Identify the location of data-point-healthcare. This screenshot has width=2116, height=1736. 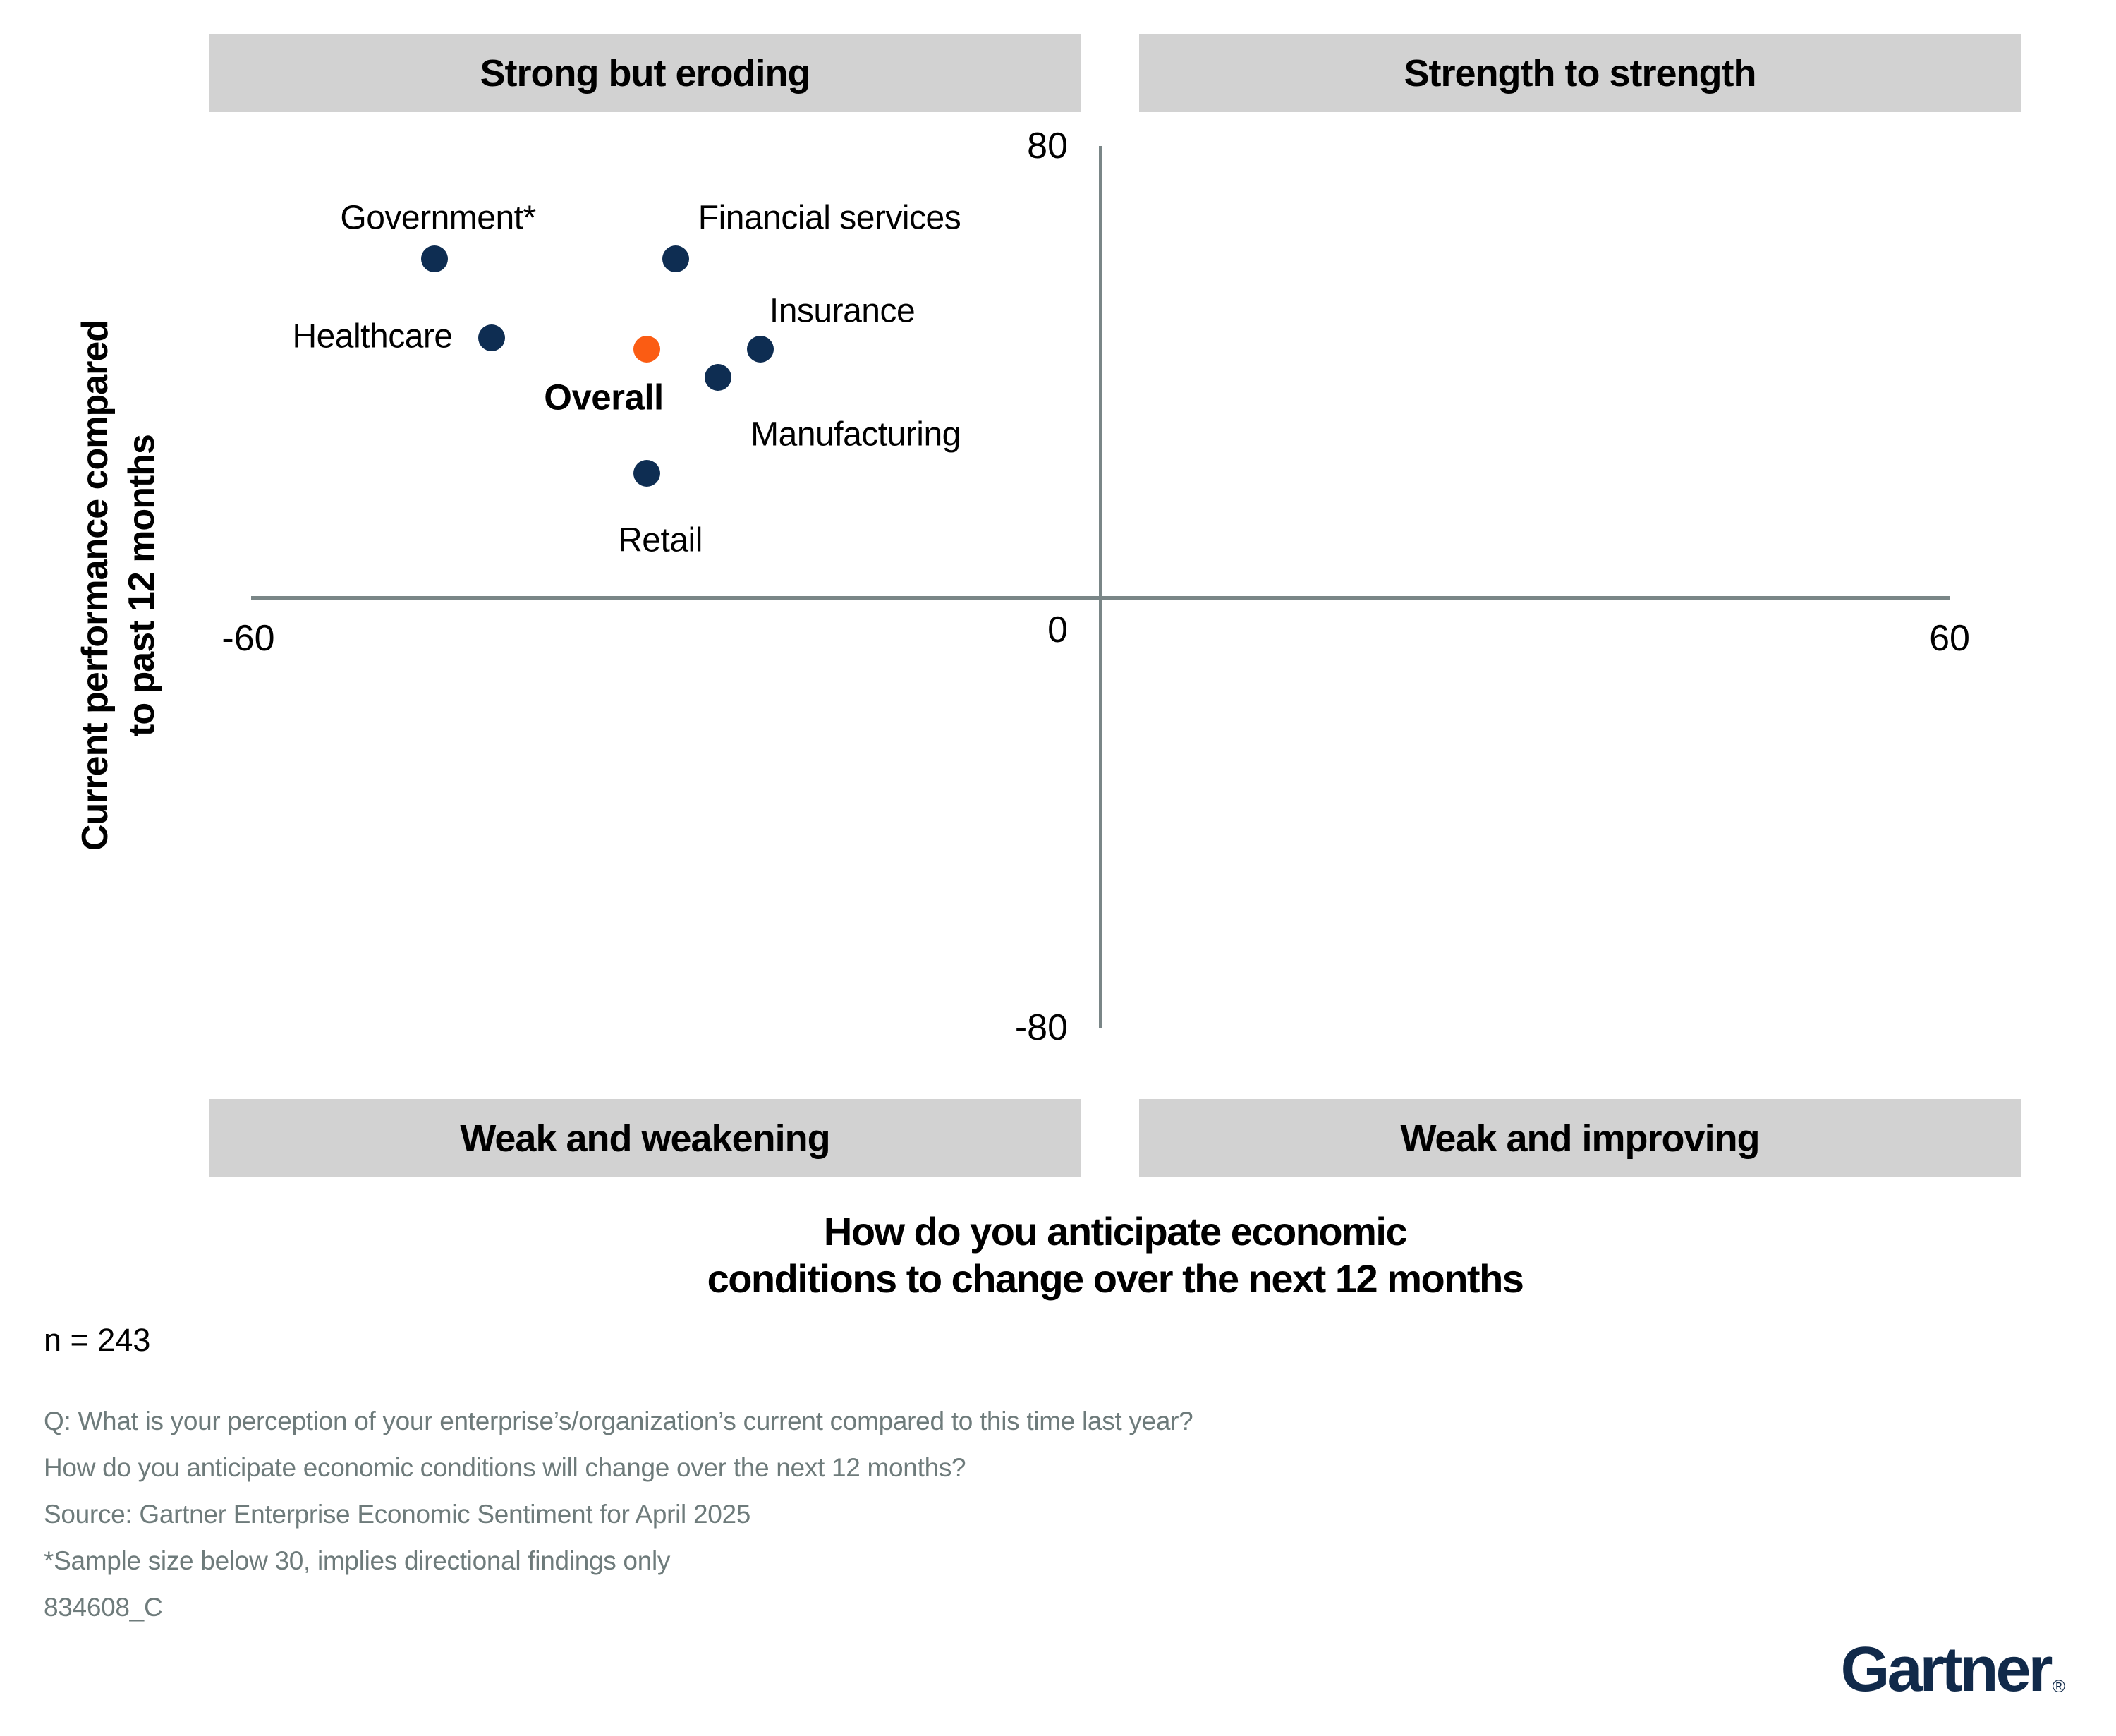
(492, 337).